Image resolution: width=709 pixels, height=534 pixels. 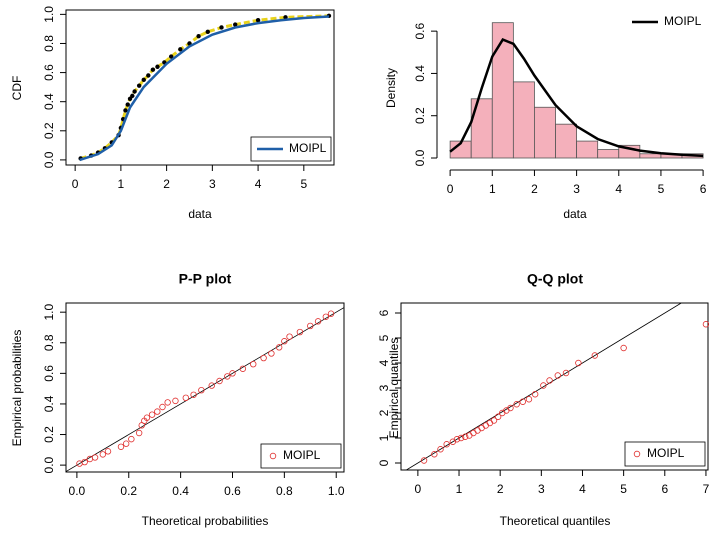 I want to click on y-tick-label: 3, so click(x=384, y=387).